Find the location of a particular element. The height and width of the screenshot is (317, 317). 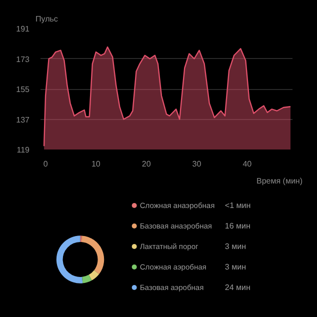

x-tick-label: 0 is located at coordinates (45, 164).